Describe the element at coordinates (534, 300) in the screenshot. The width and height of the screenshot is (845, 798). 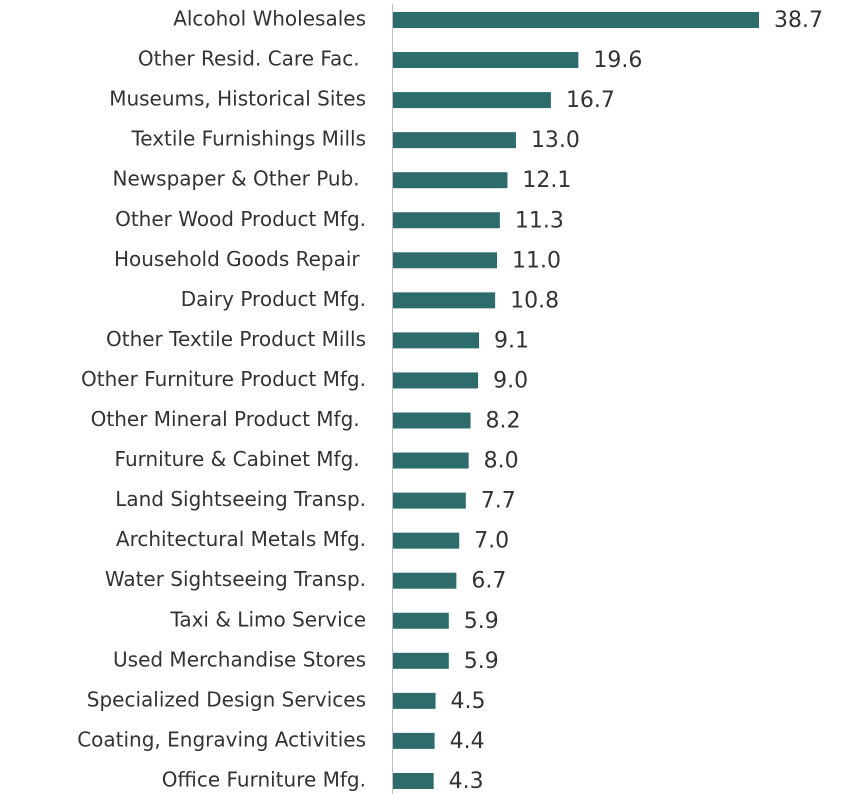
I see `value-label: 10.8` at that location.